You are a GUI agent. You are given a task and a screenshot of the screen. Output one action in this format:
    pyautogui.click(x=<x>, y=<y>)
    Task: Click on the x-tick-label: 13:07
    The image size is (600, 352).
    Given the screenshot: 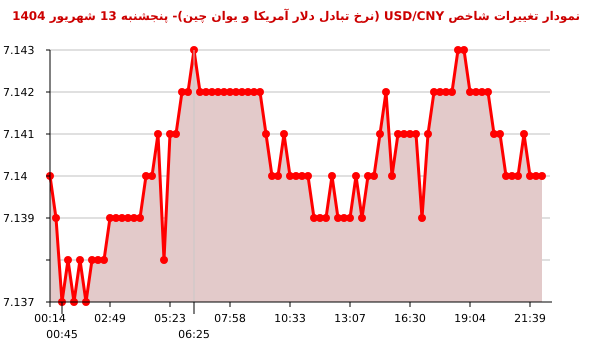 What is the action you would take?
    pyautogui.click(x=350, y=318)
    